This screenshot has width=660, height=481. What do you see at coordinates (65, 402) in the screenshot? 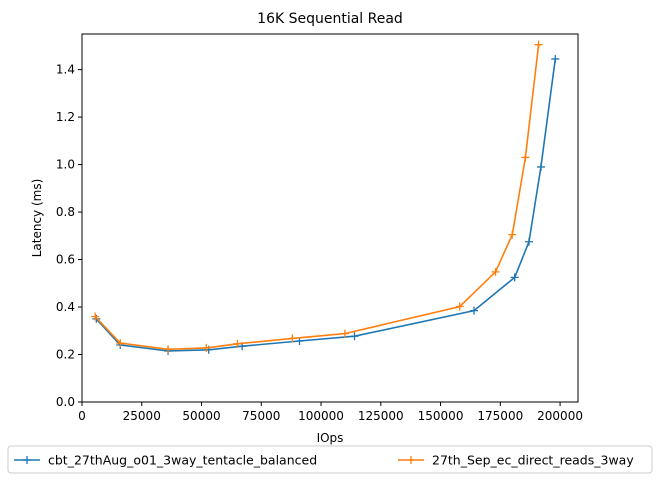
I see `y-tick-label: 0.0` at bounding box center [65, 402].